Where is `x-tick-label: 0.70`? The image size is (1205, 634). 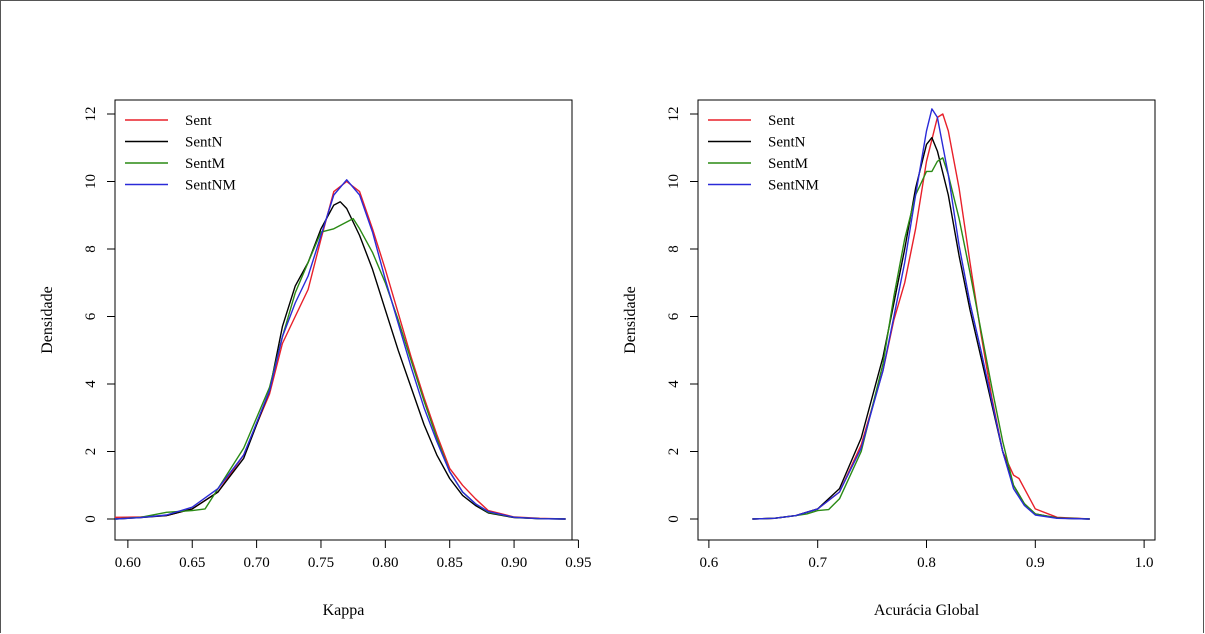
x-tick-label: 0.70 is located at coordinates (256, 563).